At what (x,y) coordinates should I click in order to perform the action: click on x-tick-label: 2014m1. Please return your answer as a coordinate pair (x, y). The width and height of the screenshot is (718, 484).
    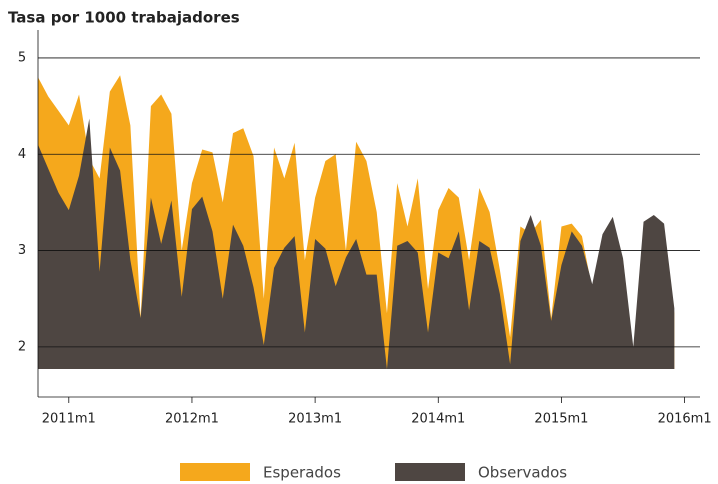
    Looking at the image, I should click on (438, 419).